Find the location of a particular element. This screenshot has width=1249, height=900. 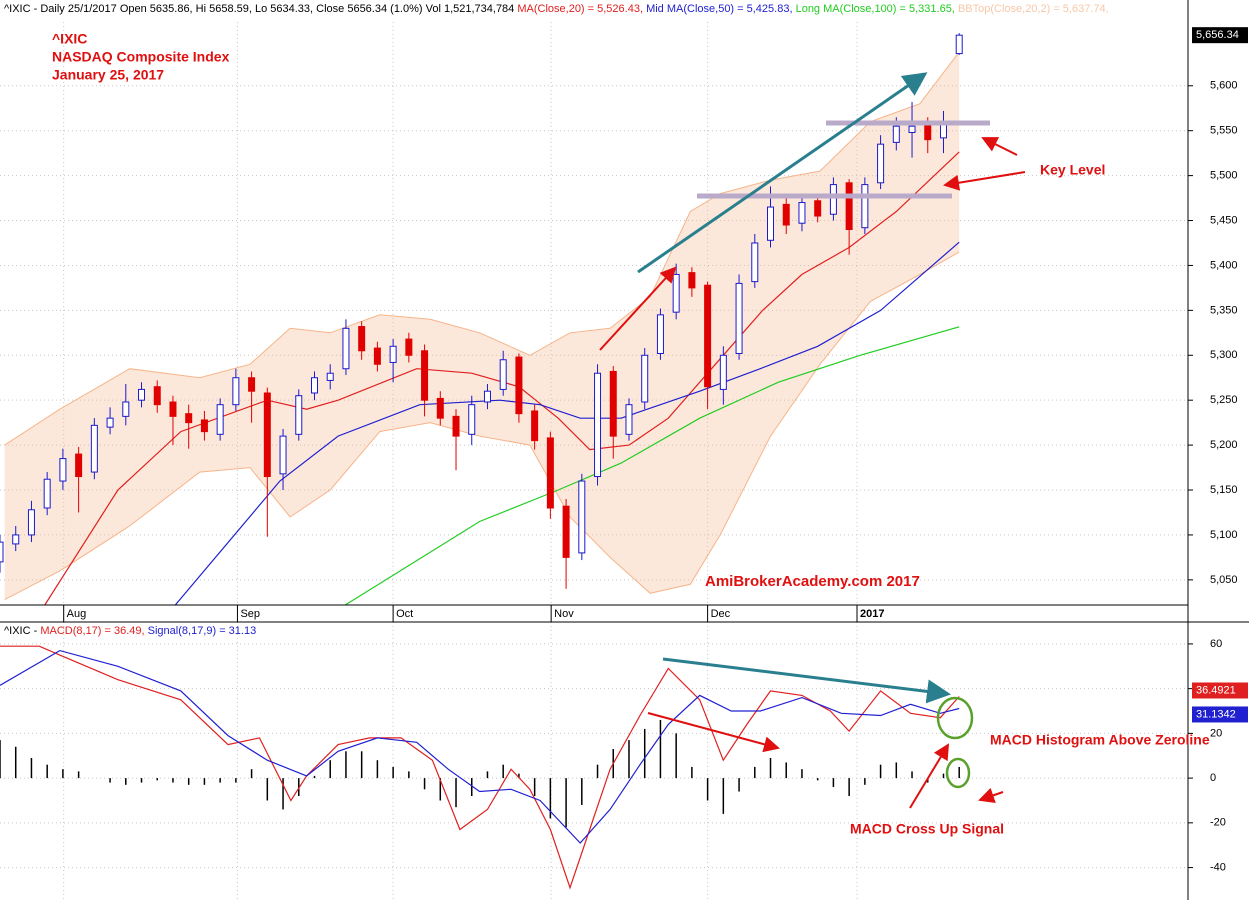

watermark: AmiBrokerAcademy.com 2017 is located at coordinates (812, 581).